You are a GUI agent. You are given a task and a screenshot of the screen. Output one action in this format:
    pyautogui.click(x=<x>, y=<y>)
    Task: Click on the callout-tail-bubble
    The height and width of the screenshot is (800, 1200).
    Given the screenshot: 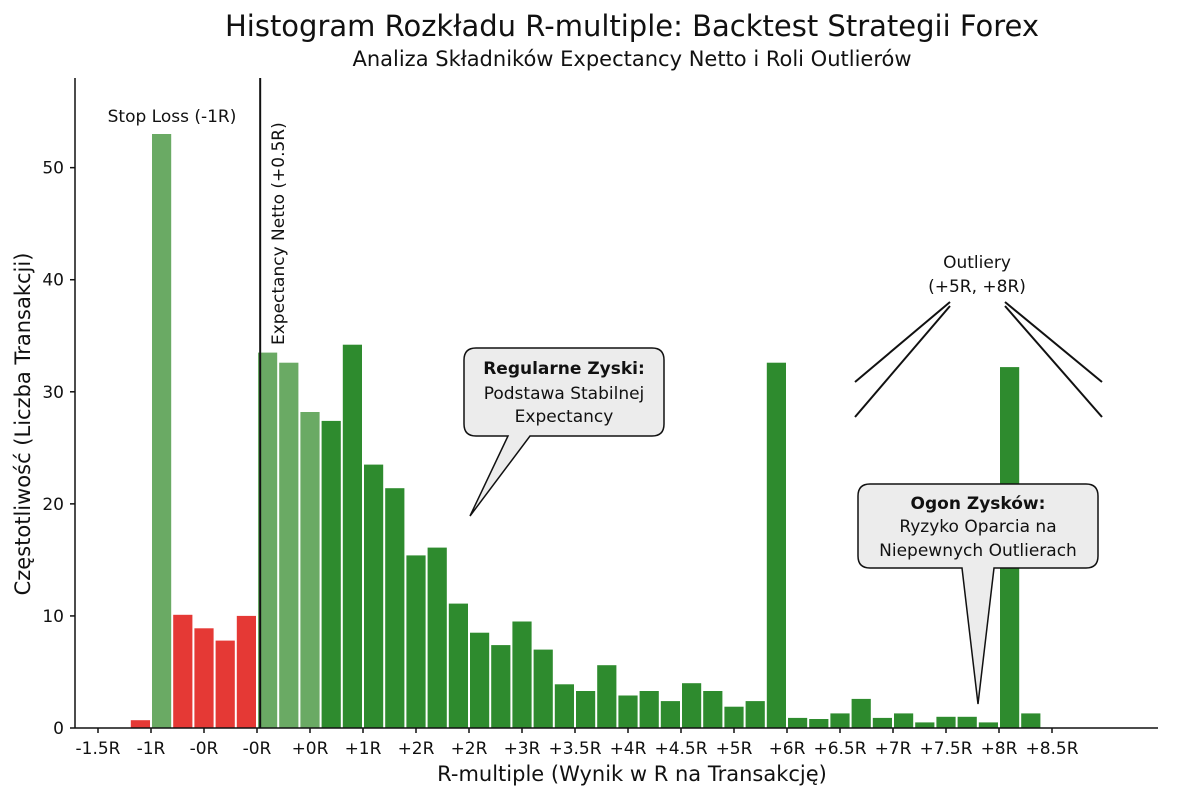 What is the action you would take?
    pyautogui.click(x=978, y=594)
    